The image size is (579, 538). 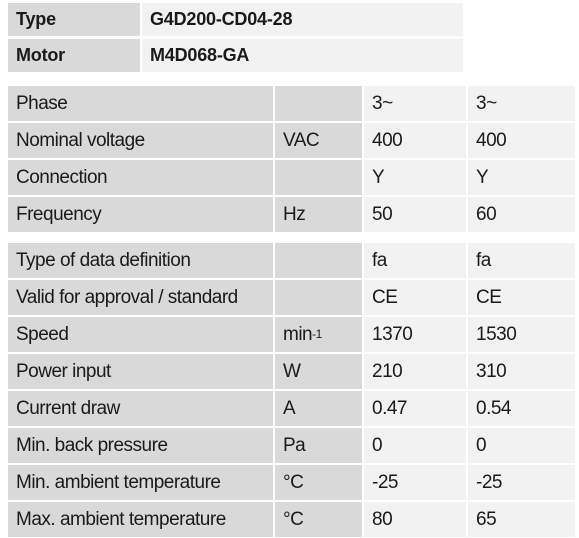 What do you see at coordinates (415, 408) in the screenshot?
I see `row-value: 0.47` at bounding box center [415, 408].